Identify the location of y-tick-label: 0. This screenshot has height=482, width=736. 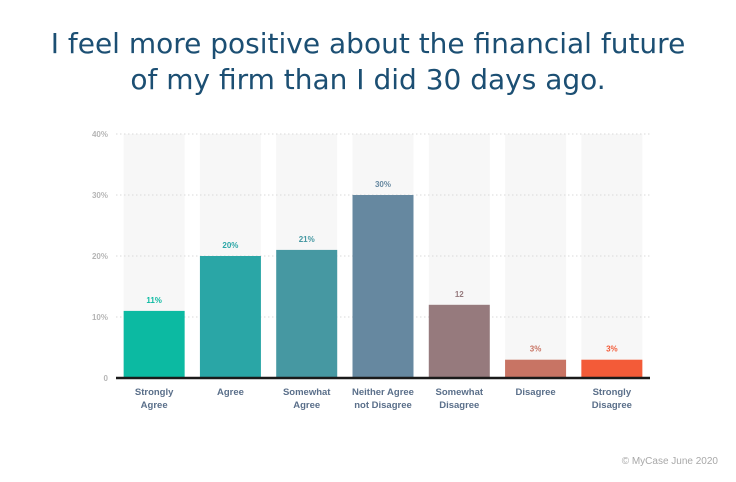
(106, 378).